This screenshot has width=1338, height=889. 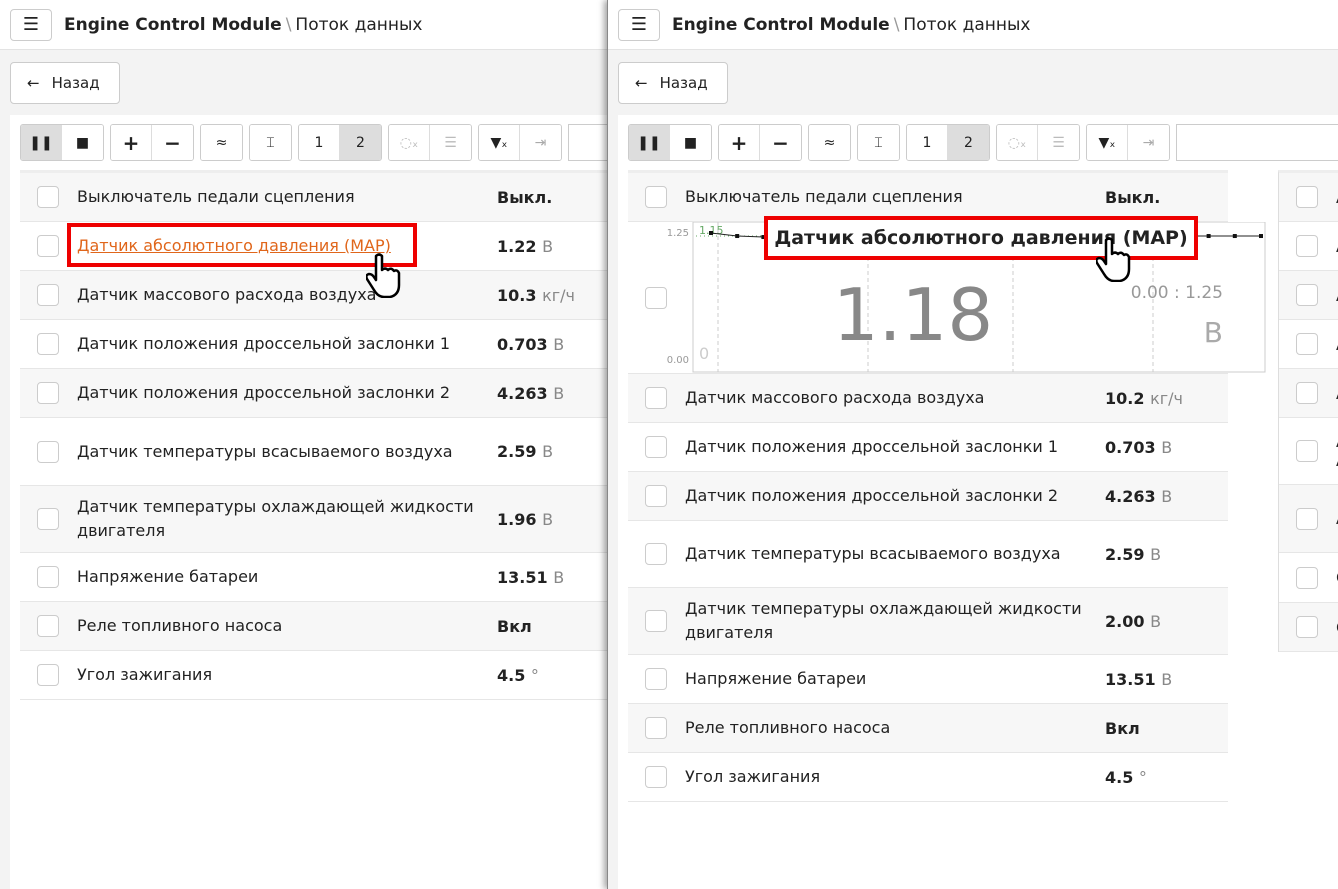 I want to click on table-row: А А, so click(x=1308, y=451).